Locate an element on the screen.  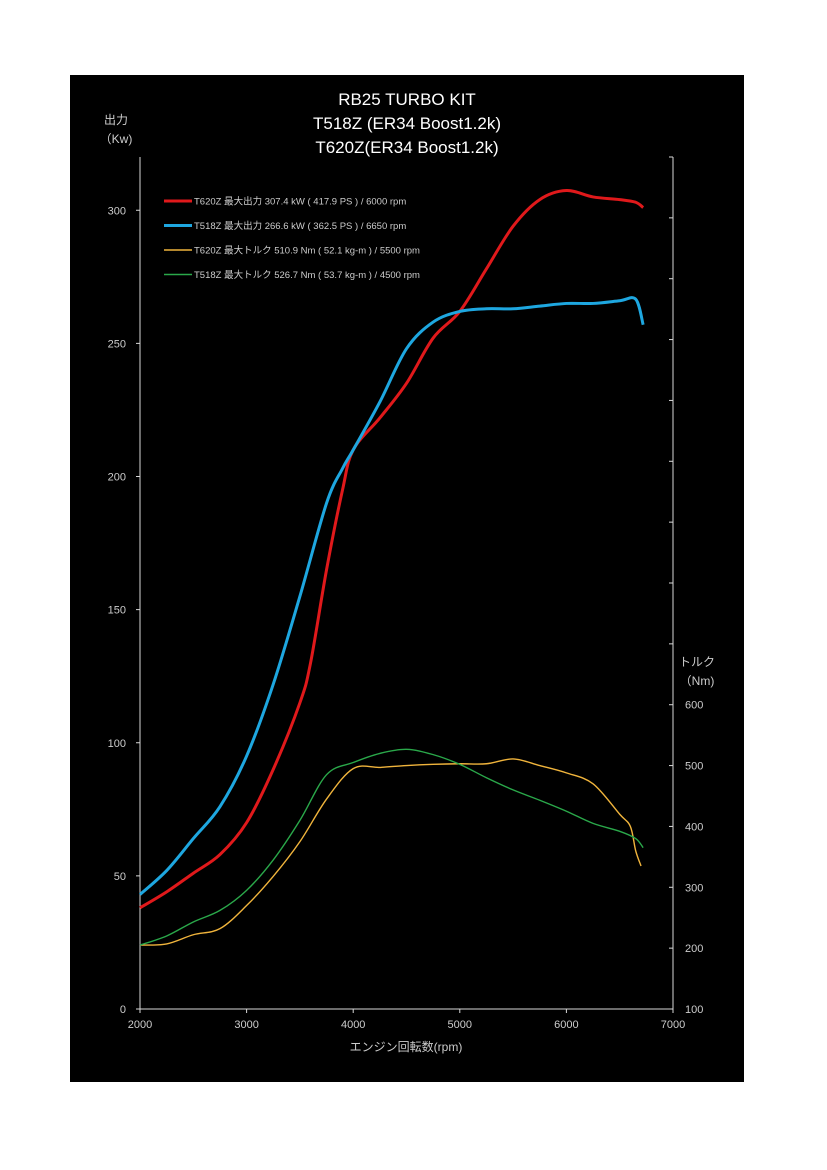
left-tick-label: 50 is located at coordinates (120, 877).